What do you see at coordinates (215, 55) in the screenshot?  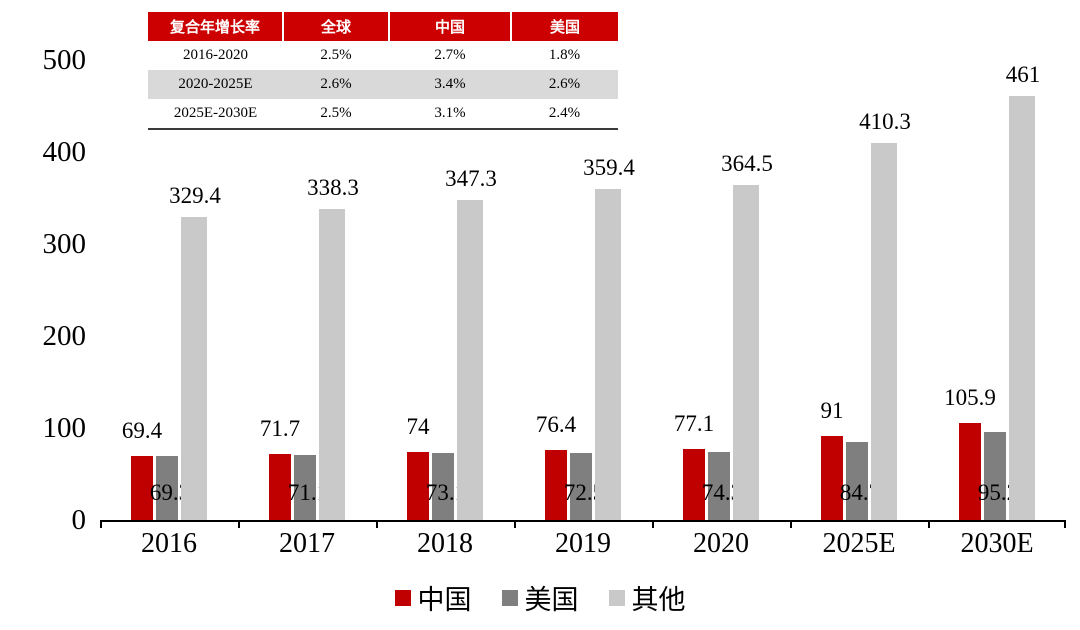 I see `cagr-row-label: 2016-2020` at bounding box center [215, 55].